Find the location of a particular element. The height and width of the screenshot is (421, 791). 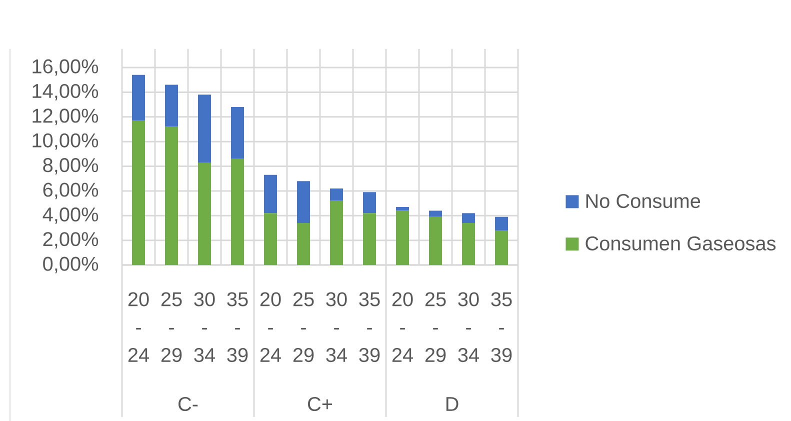

y-tick-label: 0,00% is located at coordinates (70, 265).